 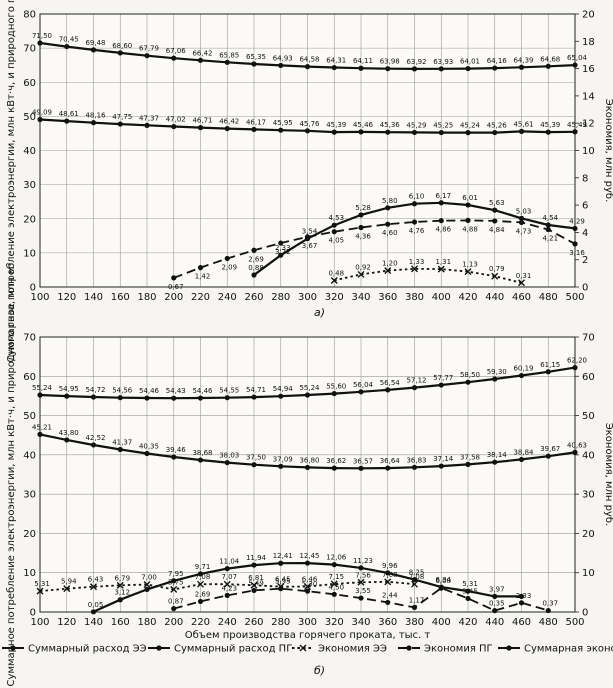 I want to click on data-label: 6,81, so click(x=256, y=578).